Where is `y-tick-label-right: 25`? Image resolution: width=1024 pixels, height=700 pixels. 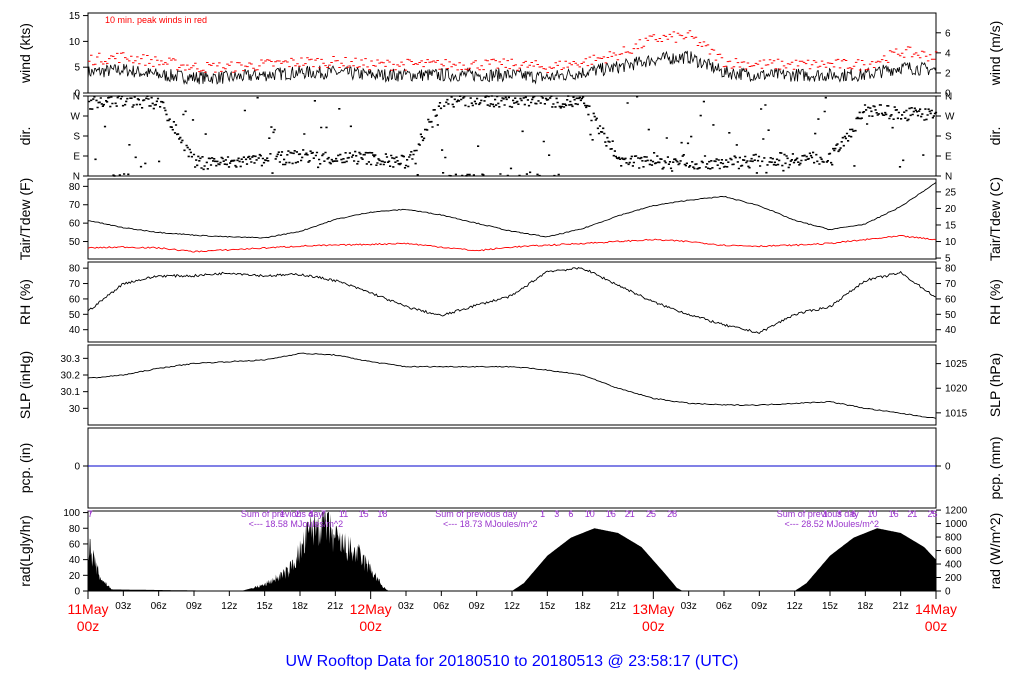 y-tick-label-right: 25 is located at coordinates (951, 192).